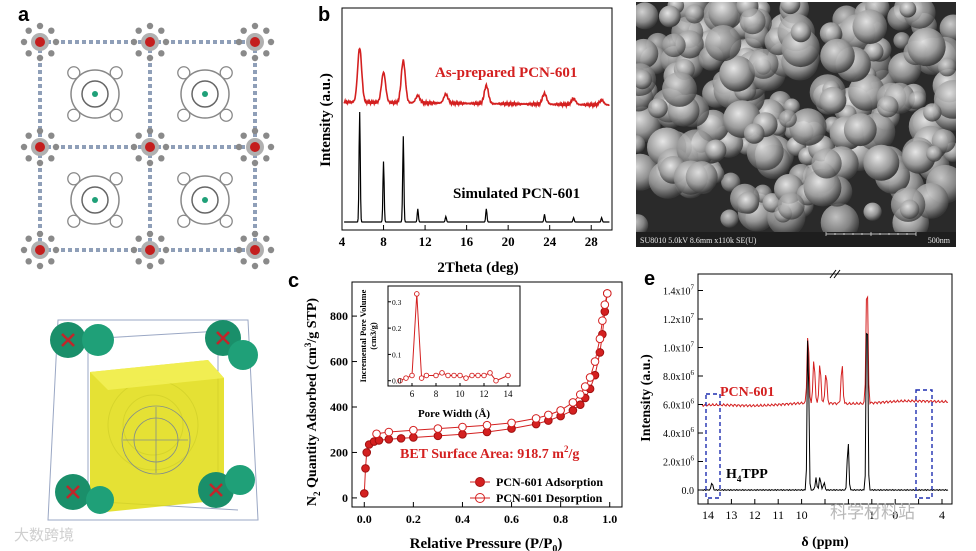 The image size is (976, 551). I want to click on isotherm-plot-frame, so click(487, 394).